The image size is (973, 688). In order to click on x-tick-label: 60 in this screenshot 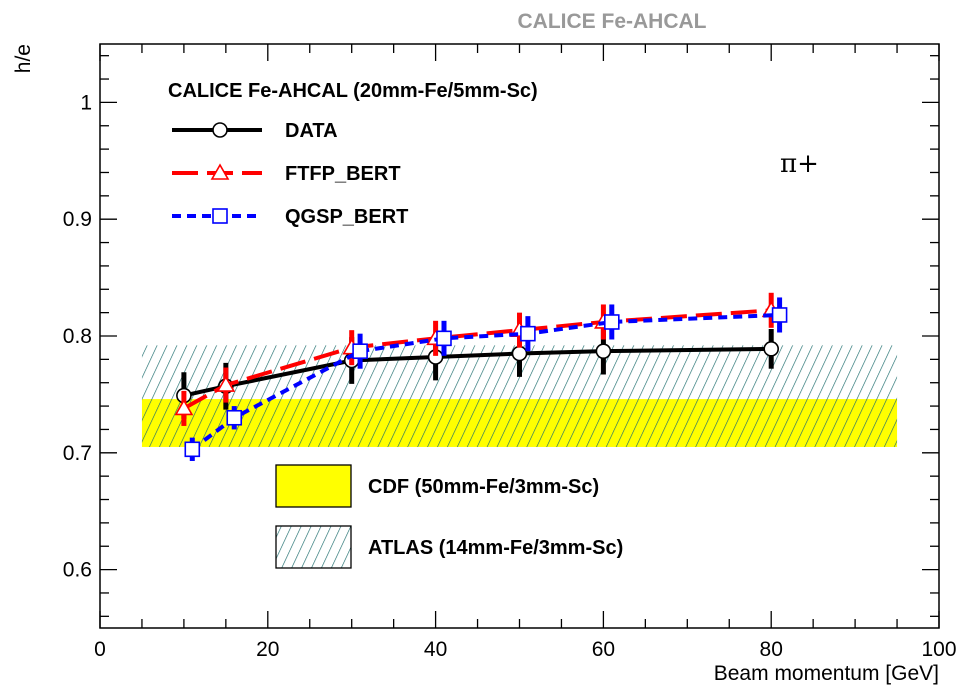, I will do `click(603, 649)`.